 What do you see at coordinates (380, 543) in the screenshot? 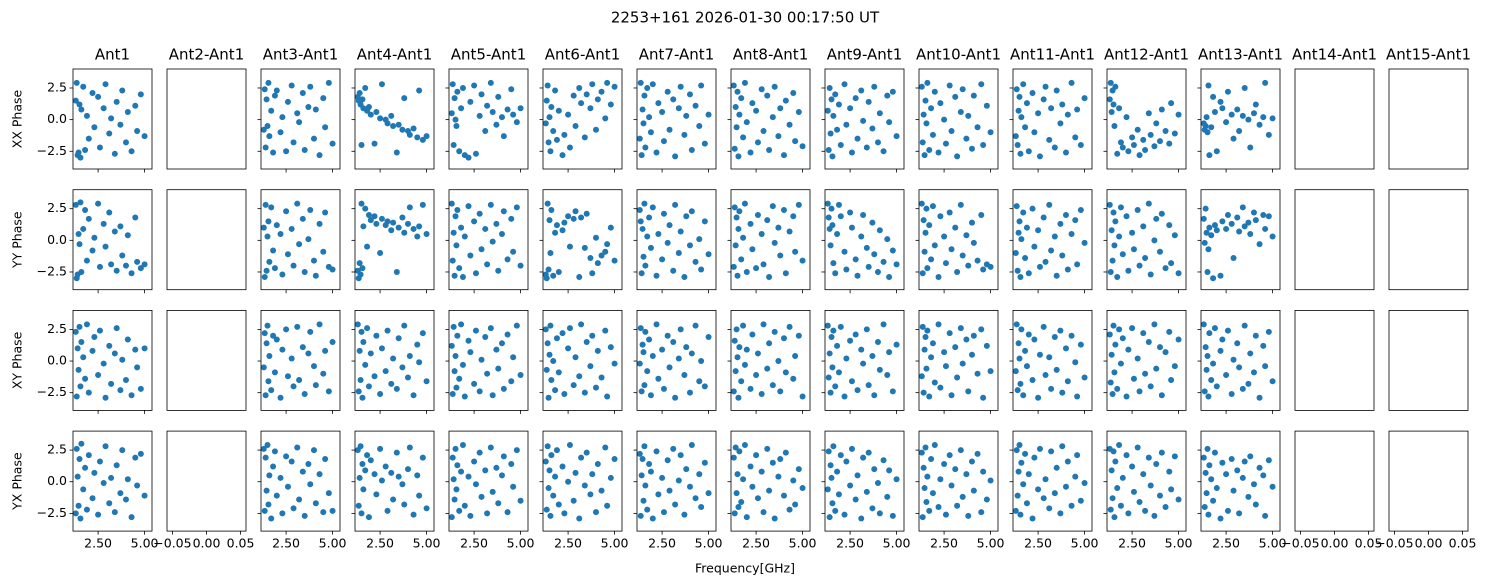
I see `x-tick-label: 2.50` at bounding box center [380, 543].